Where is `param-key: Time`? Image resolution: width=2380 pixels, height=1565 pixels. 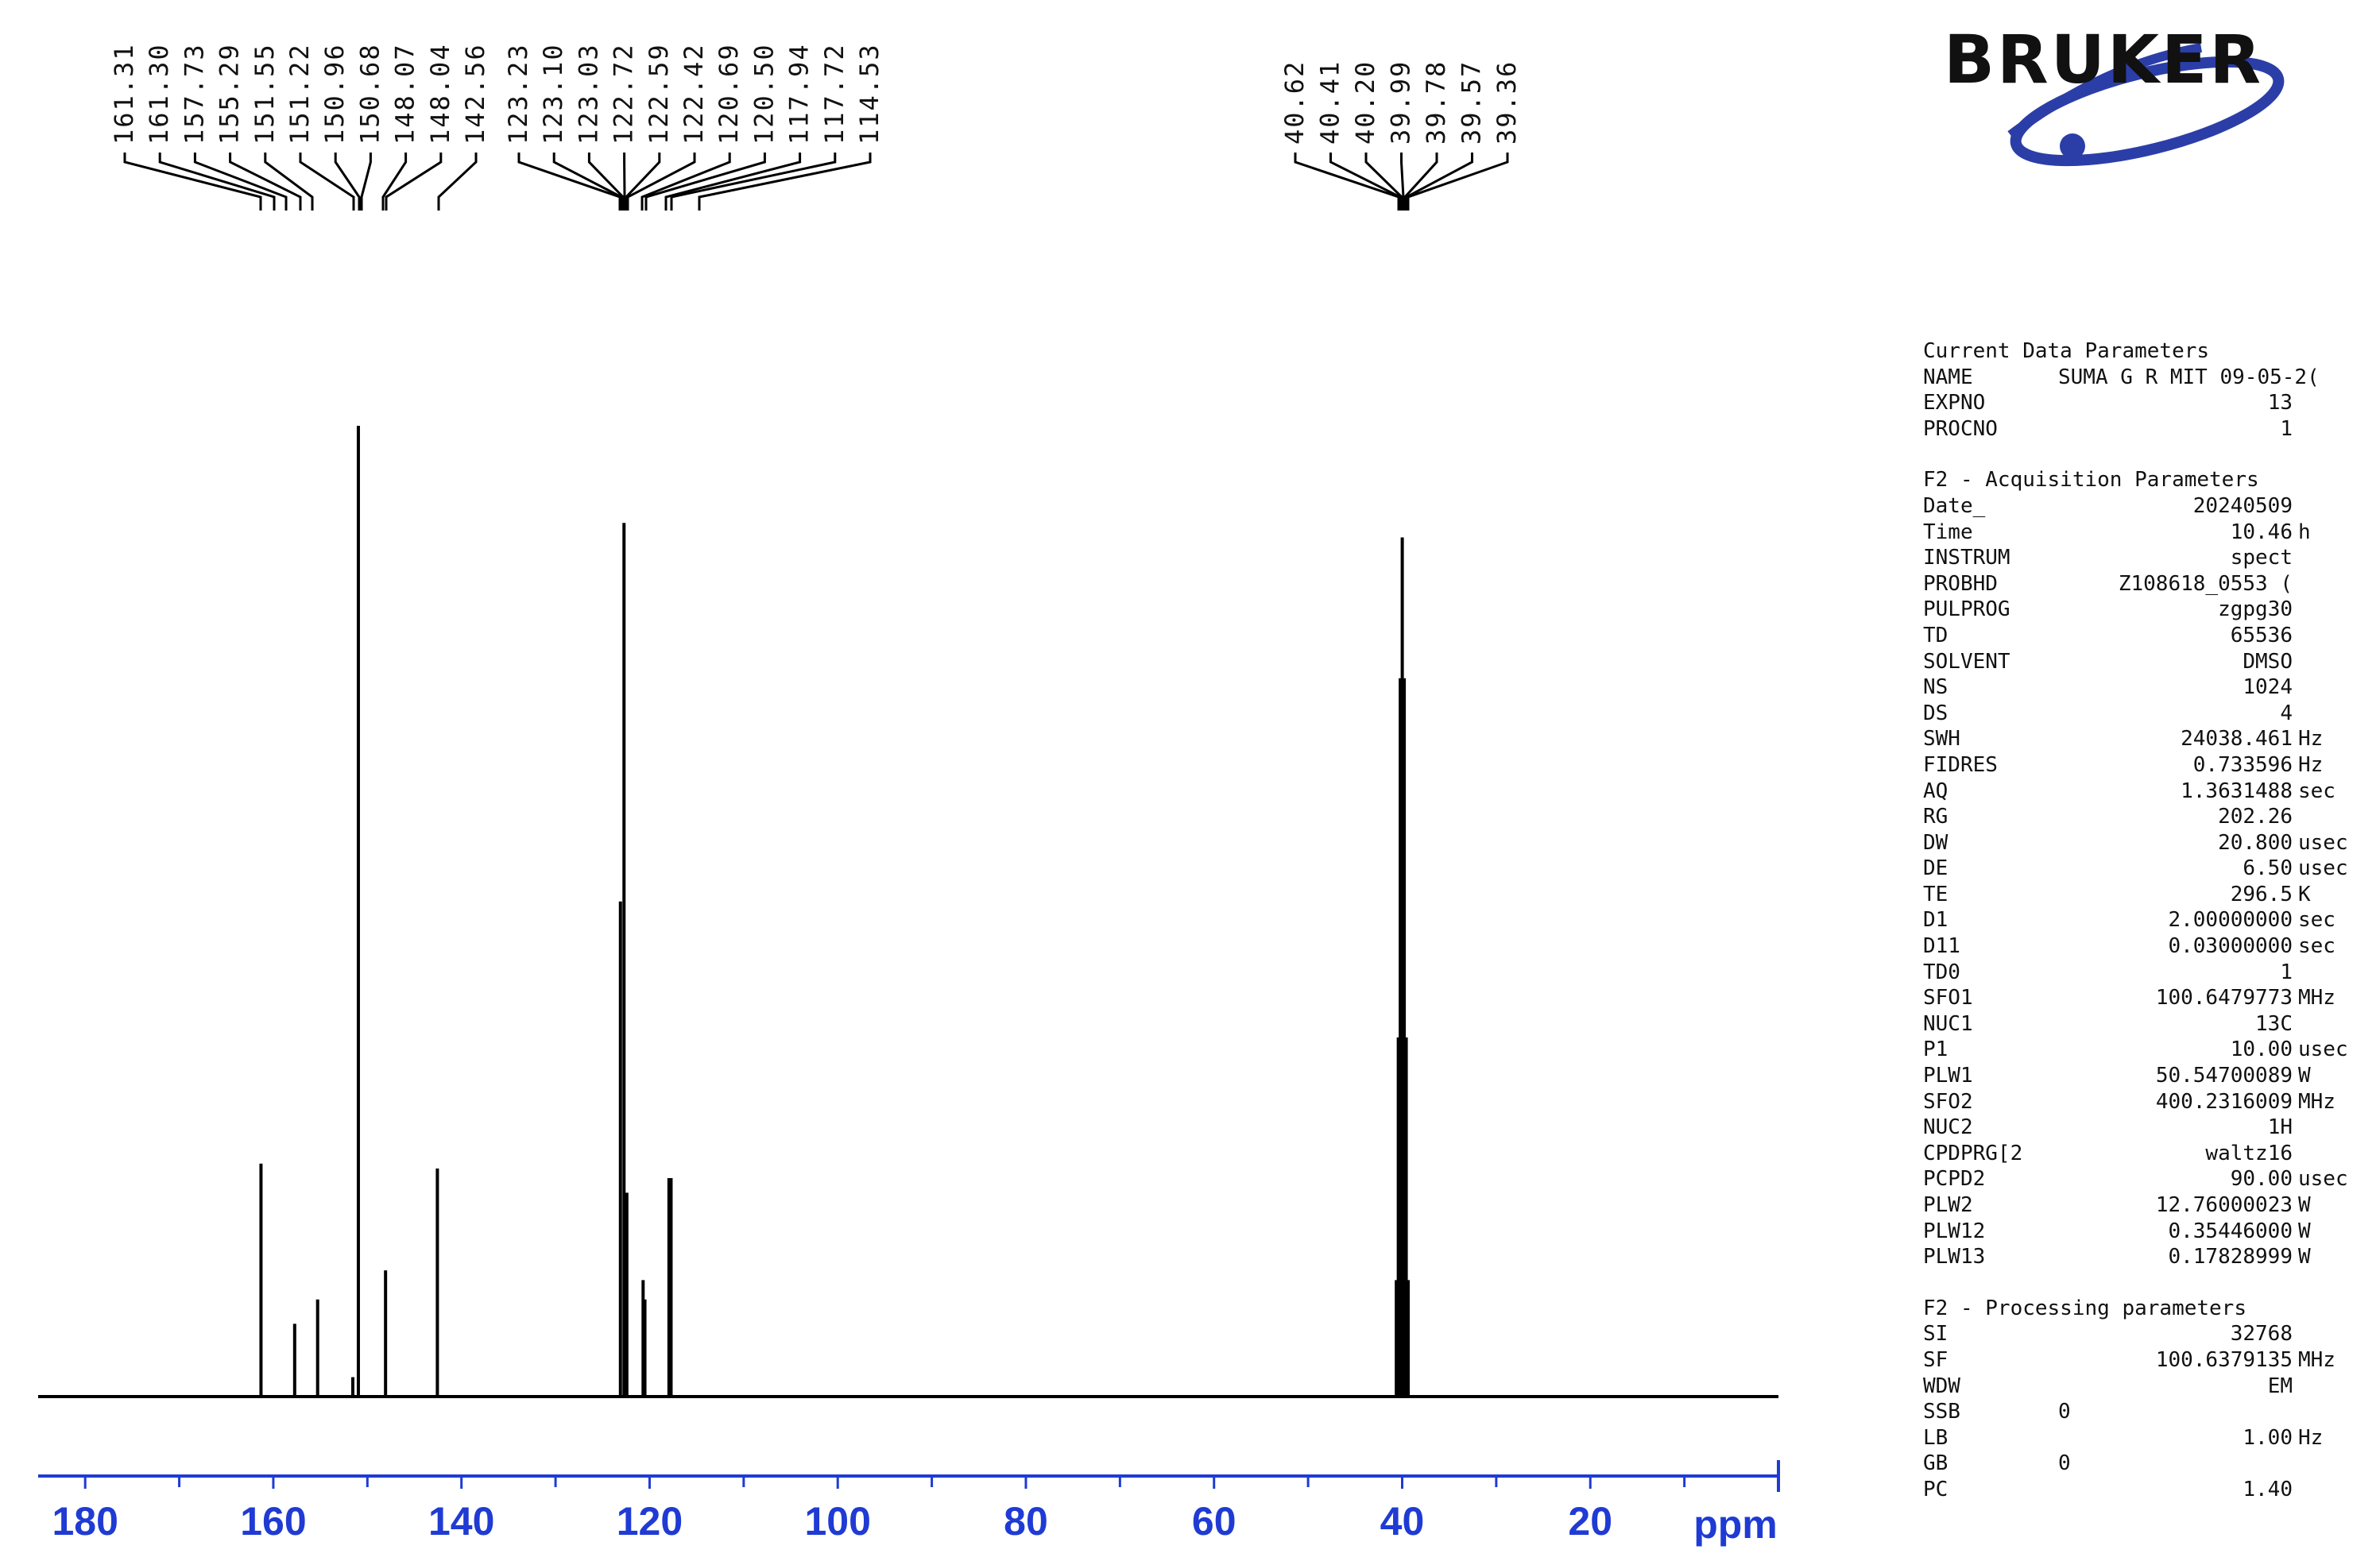 param-key: Time is located at coordinates (1948, 532).